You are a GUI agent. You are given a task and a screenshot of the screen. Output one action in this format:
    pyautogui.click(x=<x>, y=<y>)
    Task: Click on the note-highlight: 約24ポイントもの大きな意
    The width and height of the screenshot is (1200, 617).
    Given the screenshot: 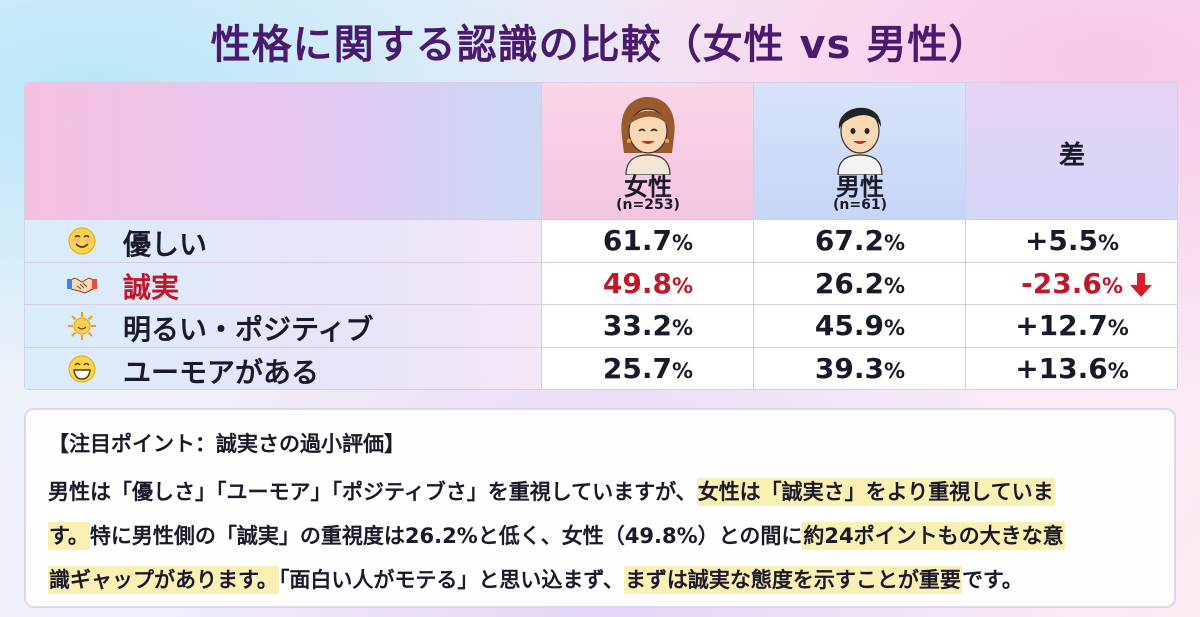 What is the action you would take?
    pyautogui.click(x=933, y=536)
    